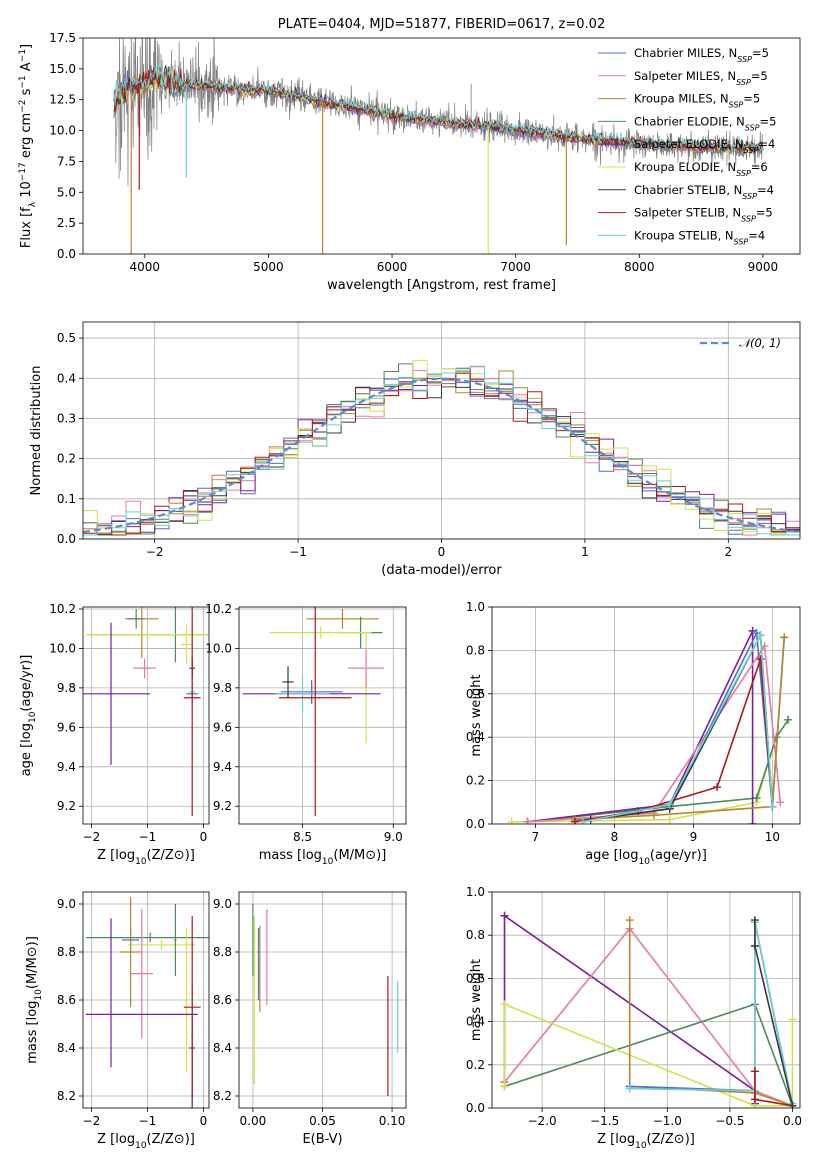 This screenshot has height=1170, width=819. I want to click on x-tick-label: 8.5, so click(302, 837).